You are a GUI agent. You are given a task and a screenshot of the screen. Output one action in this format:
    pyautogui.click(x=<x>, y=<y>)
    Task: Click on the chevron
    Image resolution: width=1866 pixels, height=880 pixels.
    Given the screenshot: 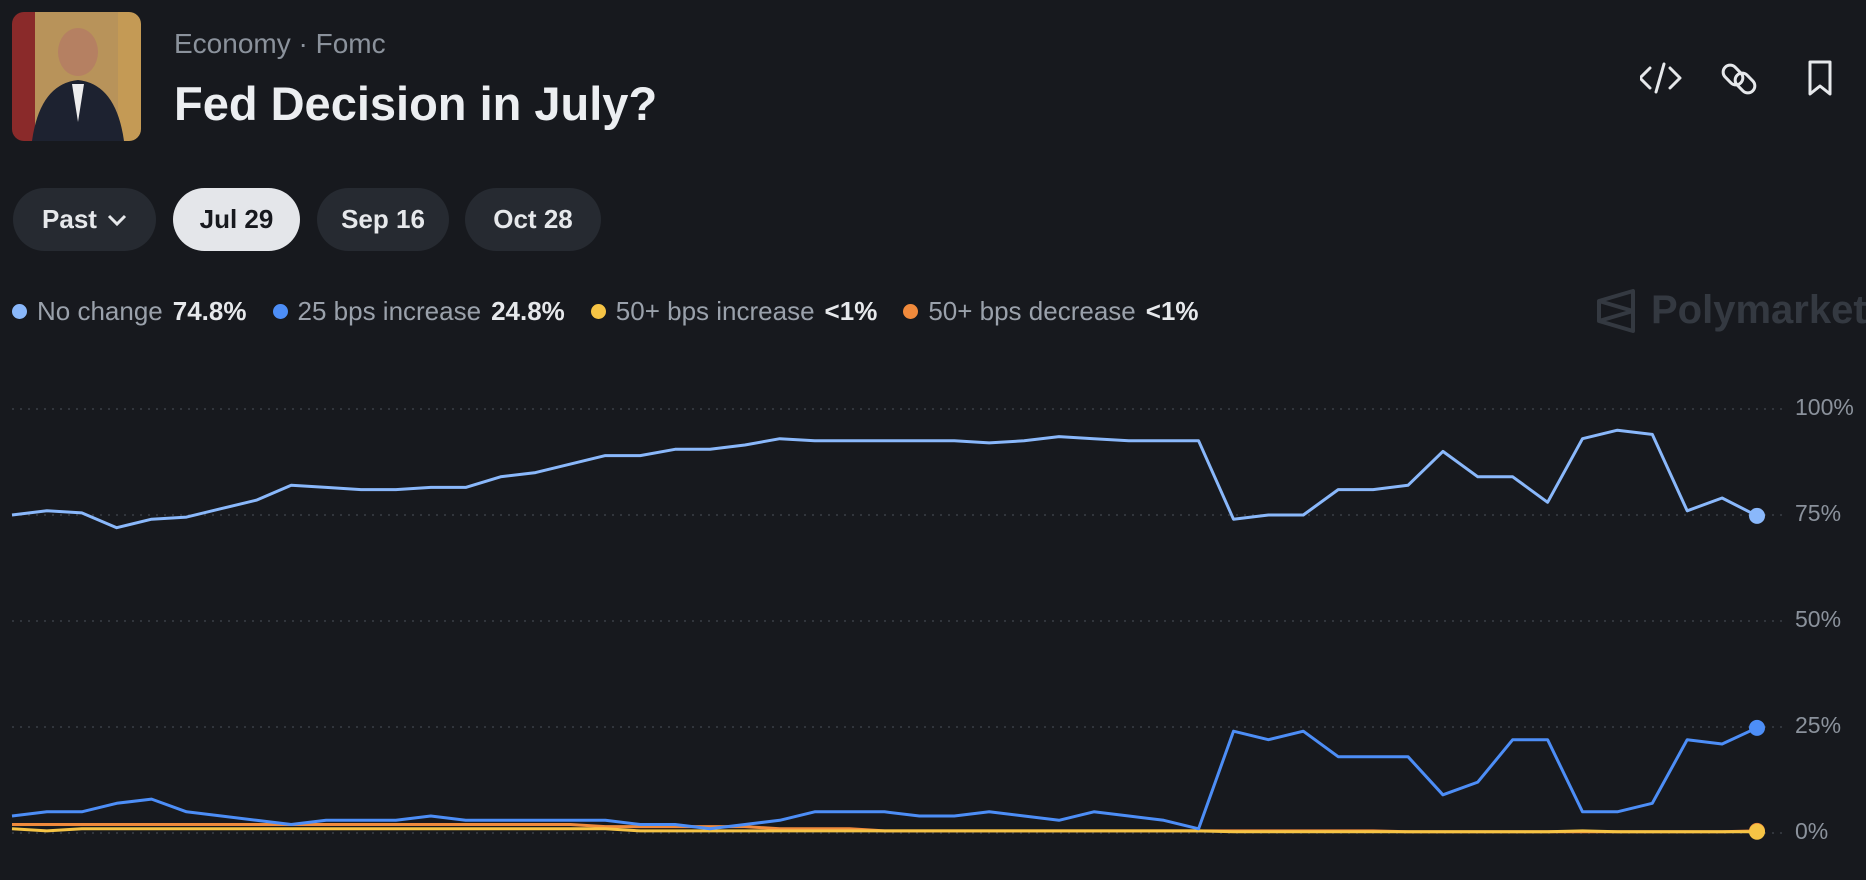 What is the action you would take?
    pyautogui.click(x=117, y=220)
    